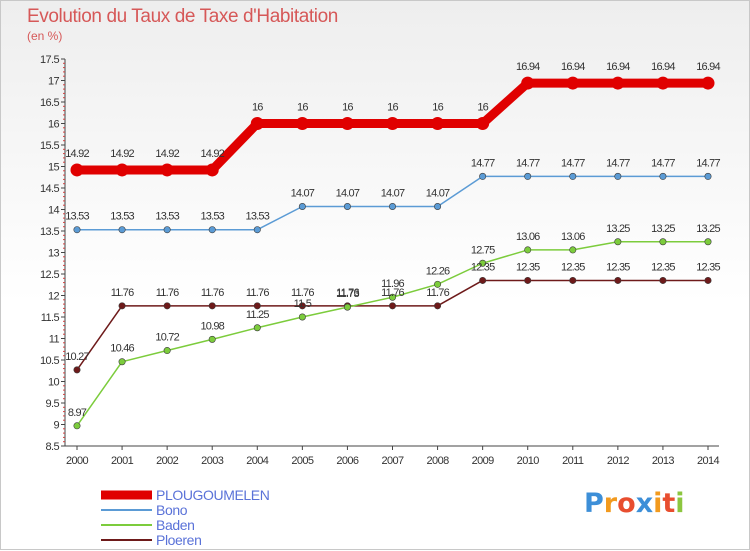 The height and width of the screenshot is (551, 750). Describe the element at coordinates (644, 503) in the screenshot. I see `logo-letter: x` at that location.